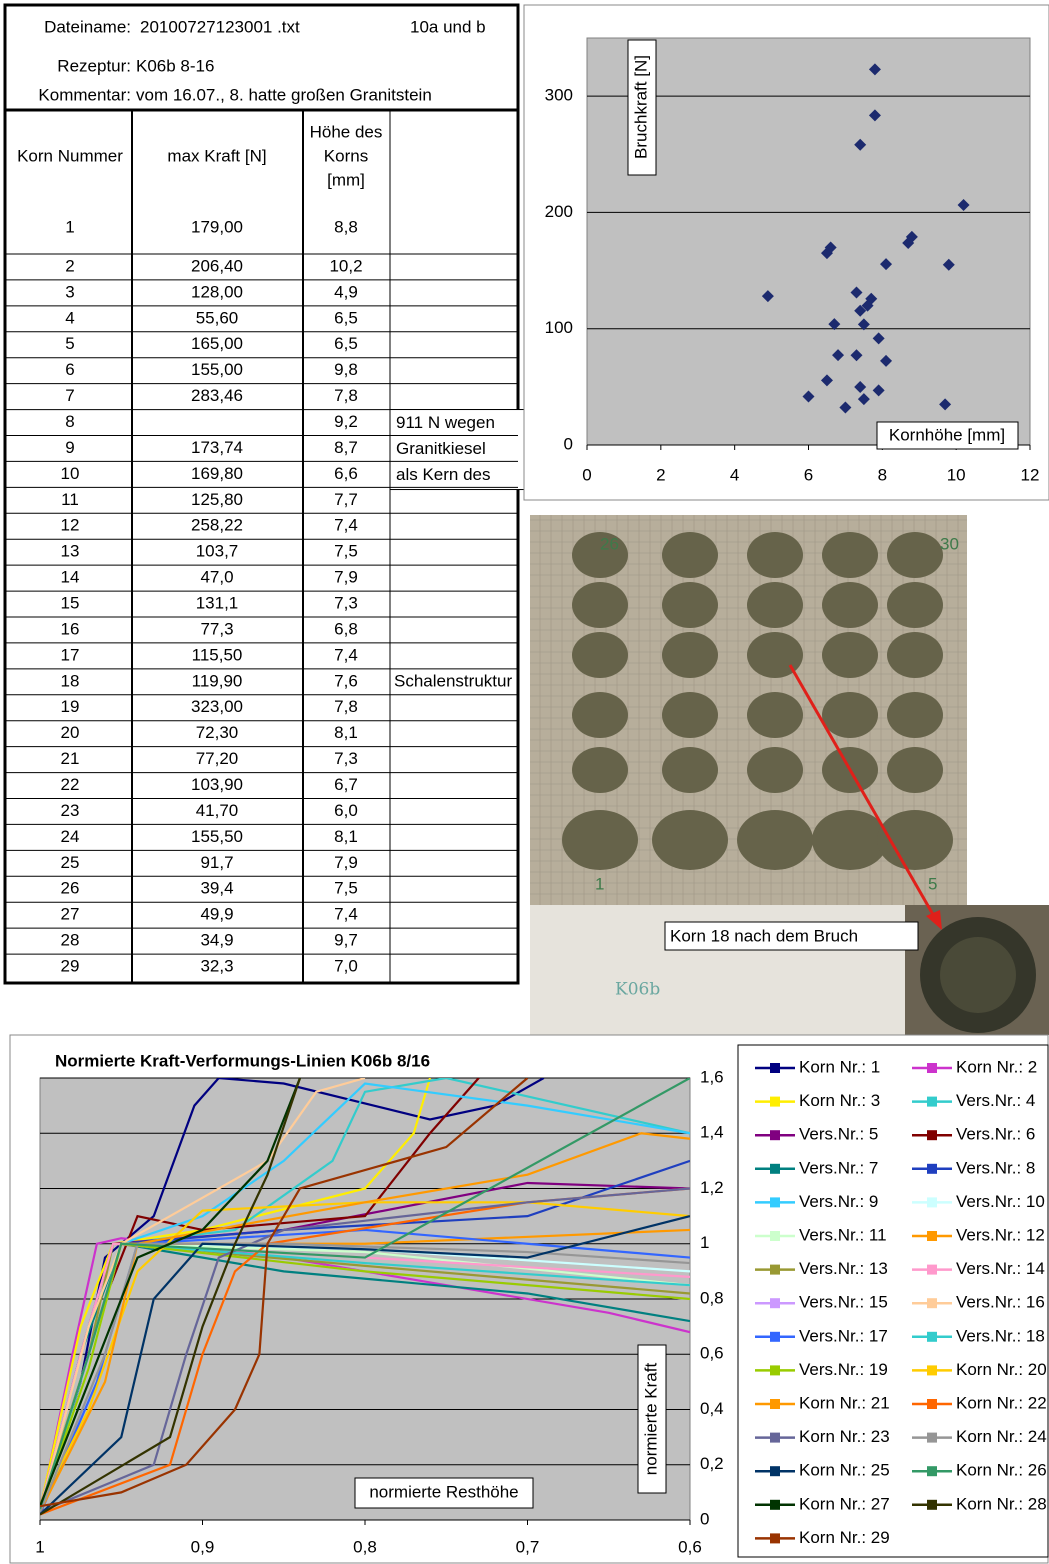  Describe the element at coordinates (862, 791) in the screenshot. I see `arrow` at that location.